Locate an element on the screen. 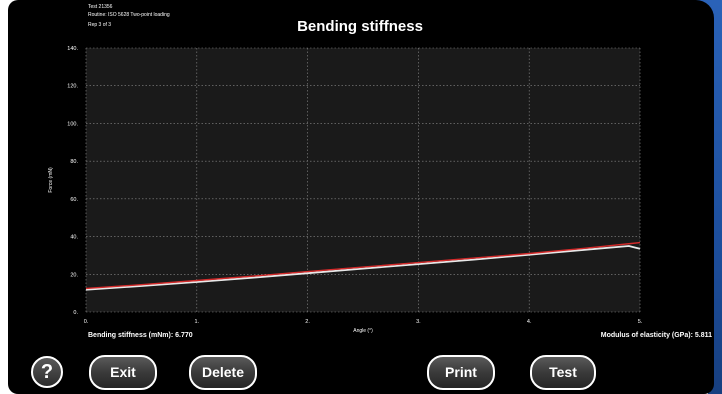 The image size is (722, 394). modulus-result: Modulus of elasticity (GPa): 5.811 is located at coordinates (656, 335).